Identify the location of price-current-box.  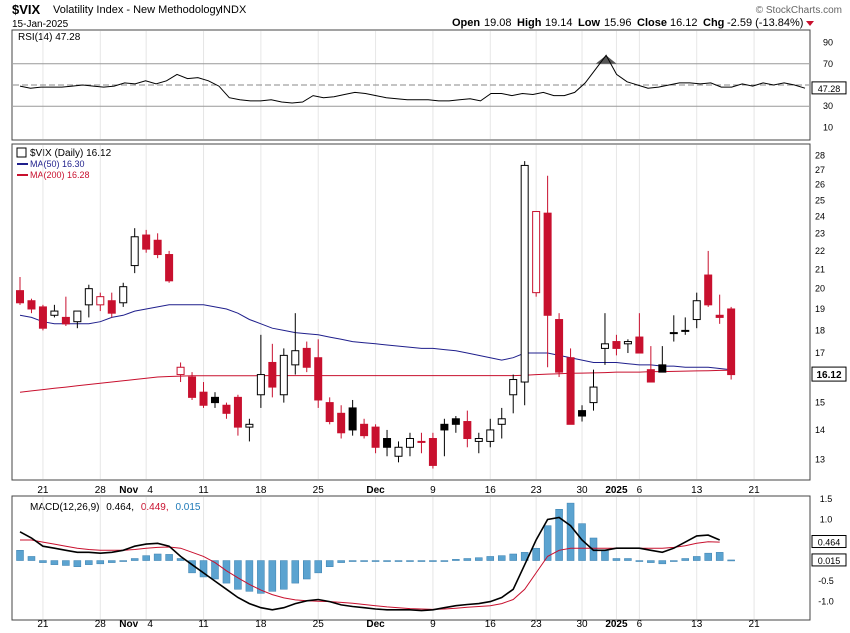
(829, 374).